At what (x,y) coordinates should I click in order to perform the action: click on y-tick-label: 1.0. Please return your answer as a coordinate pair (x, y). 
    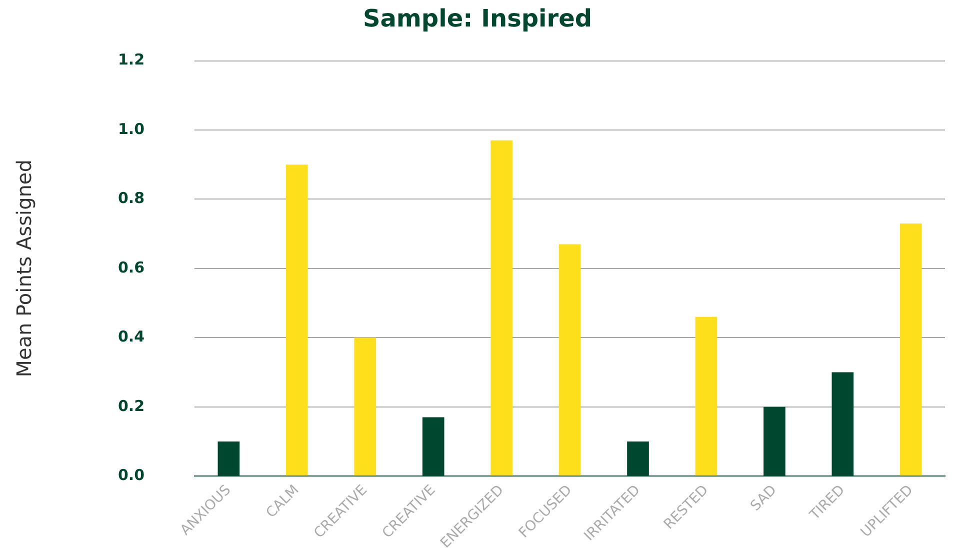
    Looking at the image, I should click on (131, 129).